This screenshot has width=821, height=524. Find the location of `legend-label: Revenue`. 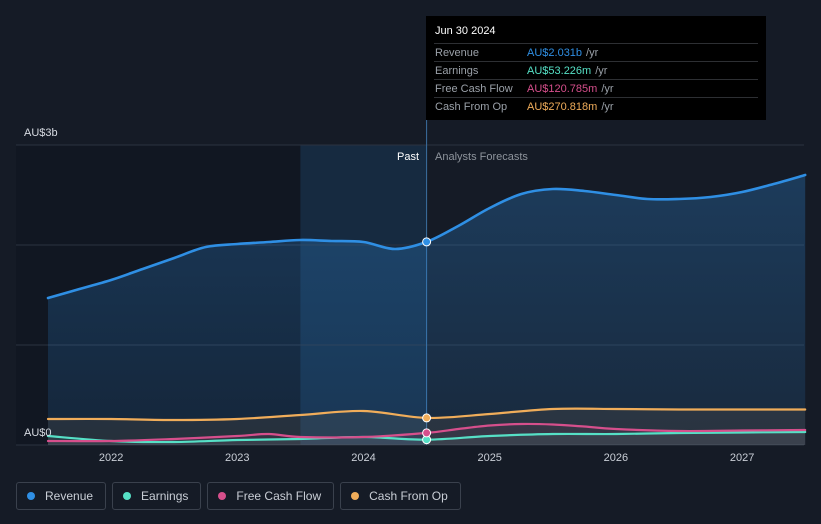

legend-label: Revenue is located at coordinates (69, 496).